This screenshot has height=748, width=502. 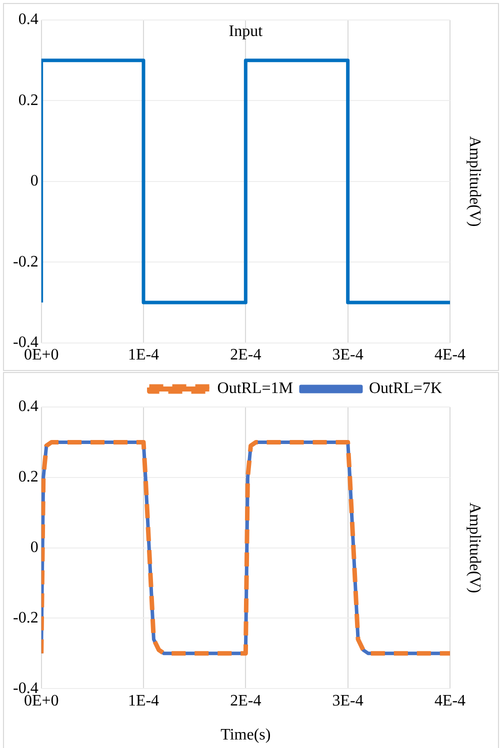 What do you see at coordinates (246, 31) in the screenshot?
I see `chart-title: Input` at bounding box center [246, 31].